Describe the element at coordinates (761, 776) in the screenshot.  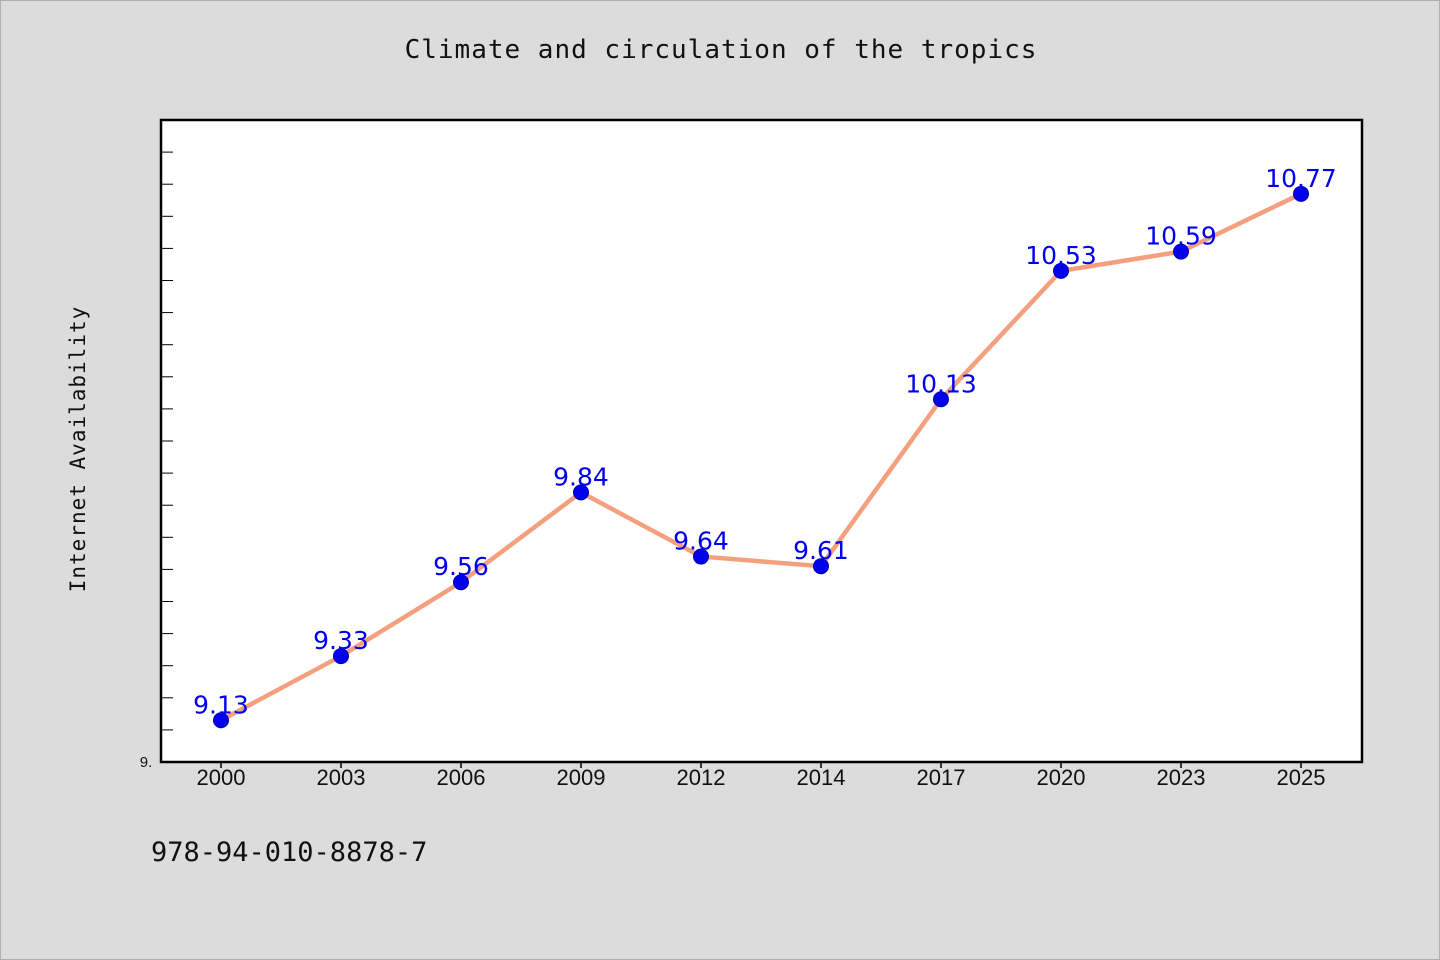
I see `x-axis-ticks: 2000 2003 2006 2009 2012 2014 2017 2020 2023 2025` at that location.